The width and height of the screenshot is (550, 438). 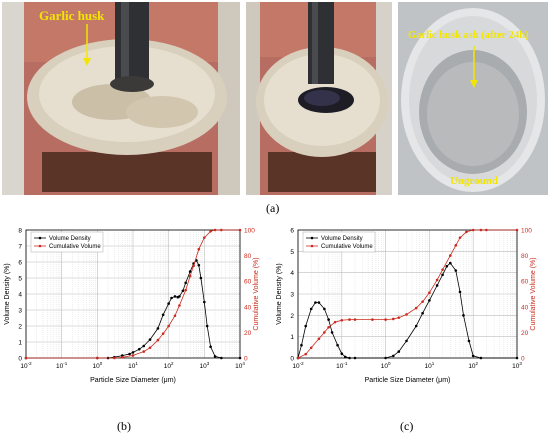 What do you see at coordinates (292, 316) in the screenshot?
I see `y-tick-label: 2` at bounding box center [292, 316].